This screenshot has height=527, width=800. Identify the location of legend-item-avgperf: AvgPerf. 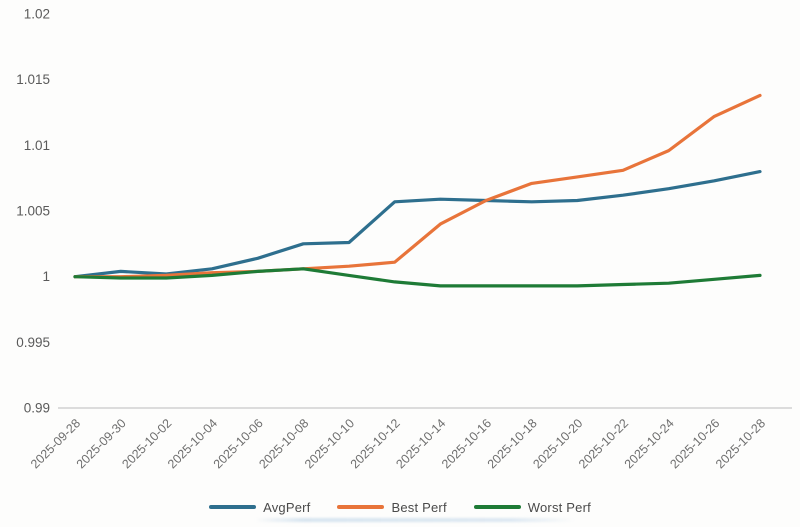
(259, 507).